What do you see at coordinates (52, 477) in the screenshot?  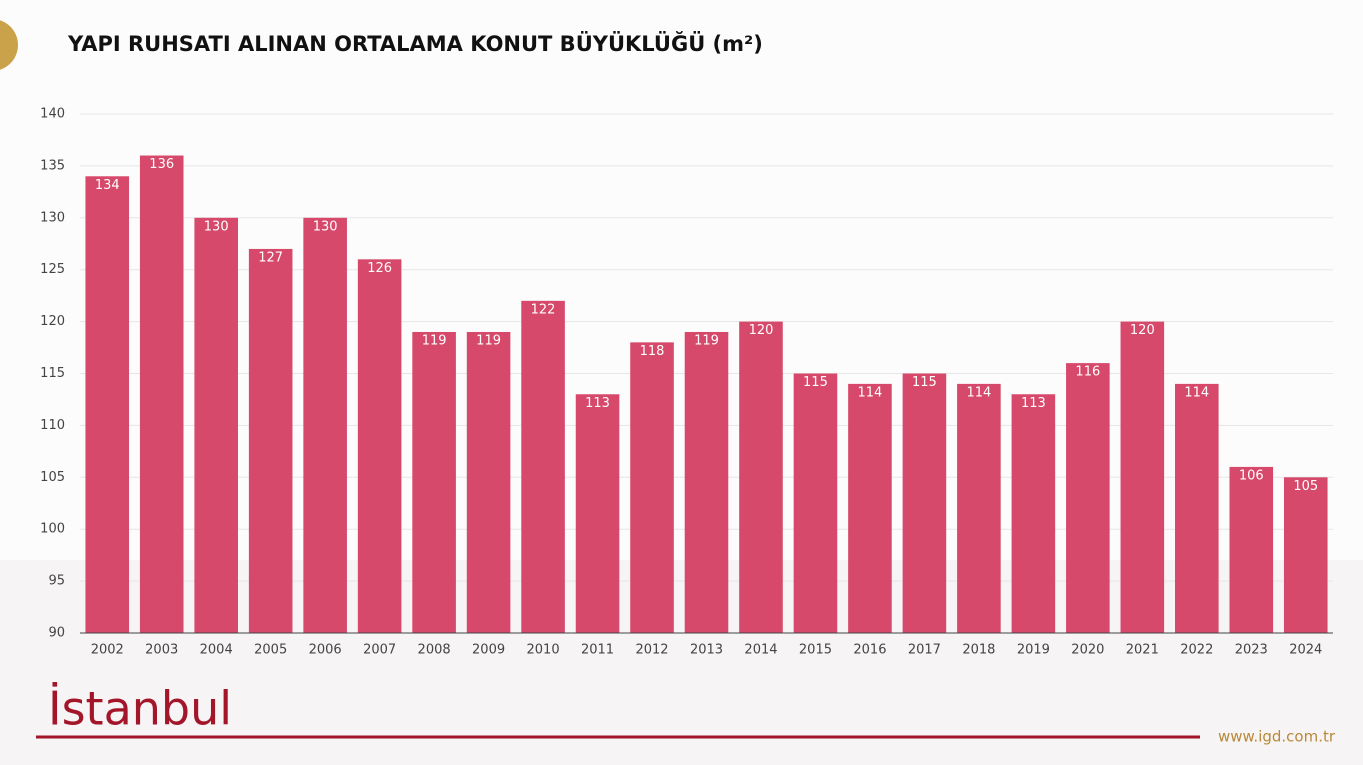 I see `y-tick-label: 105` at bounding box center [52, 477].